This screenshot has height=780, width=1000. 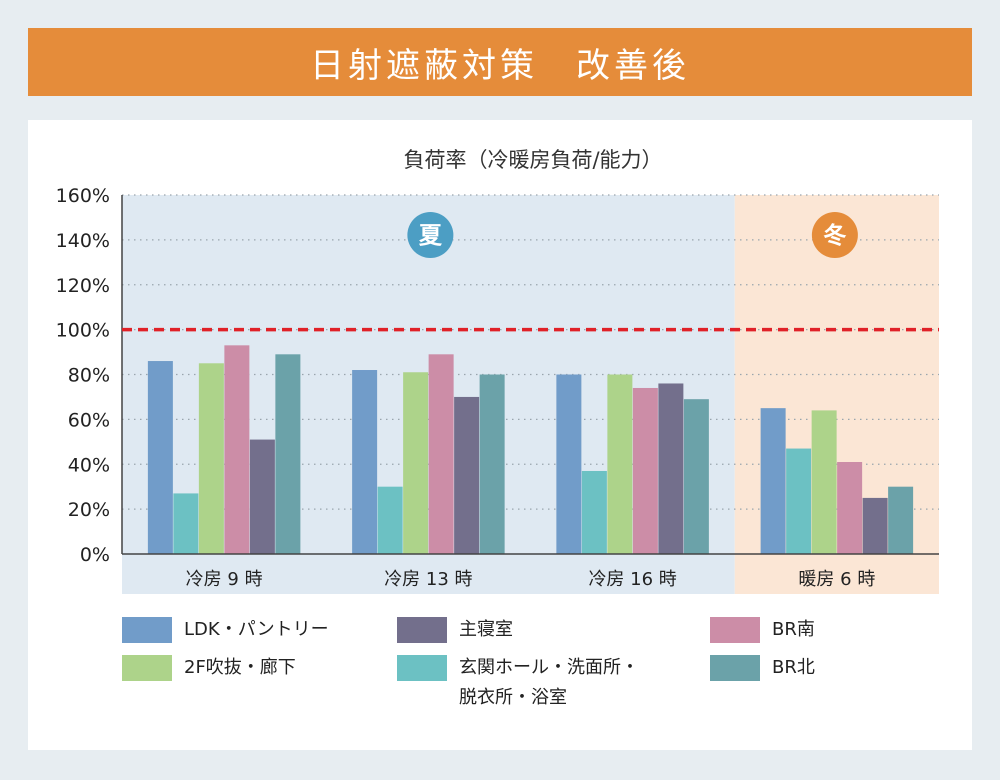 I want to click on legend-label-line: 主寝室, so click(x=486, y=629).